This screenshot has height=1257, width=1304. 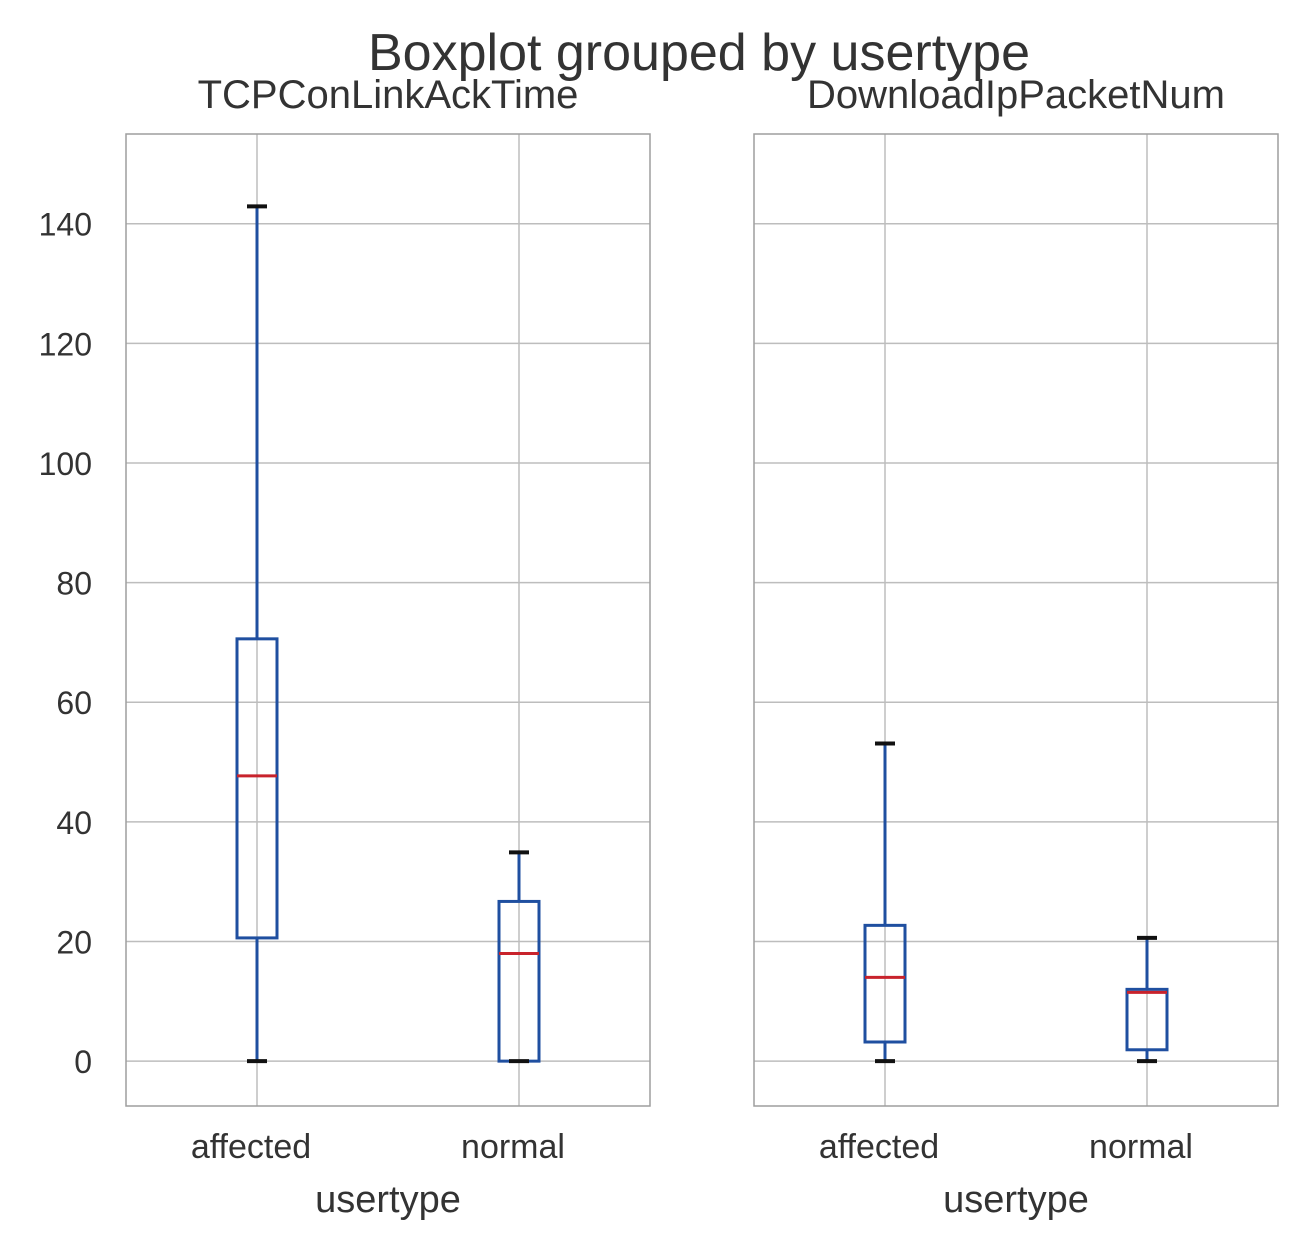 I want to click on y-tick-label: 20, so click(x=74, y=943).